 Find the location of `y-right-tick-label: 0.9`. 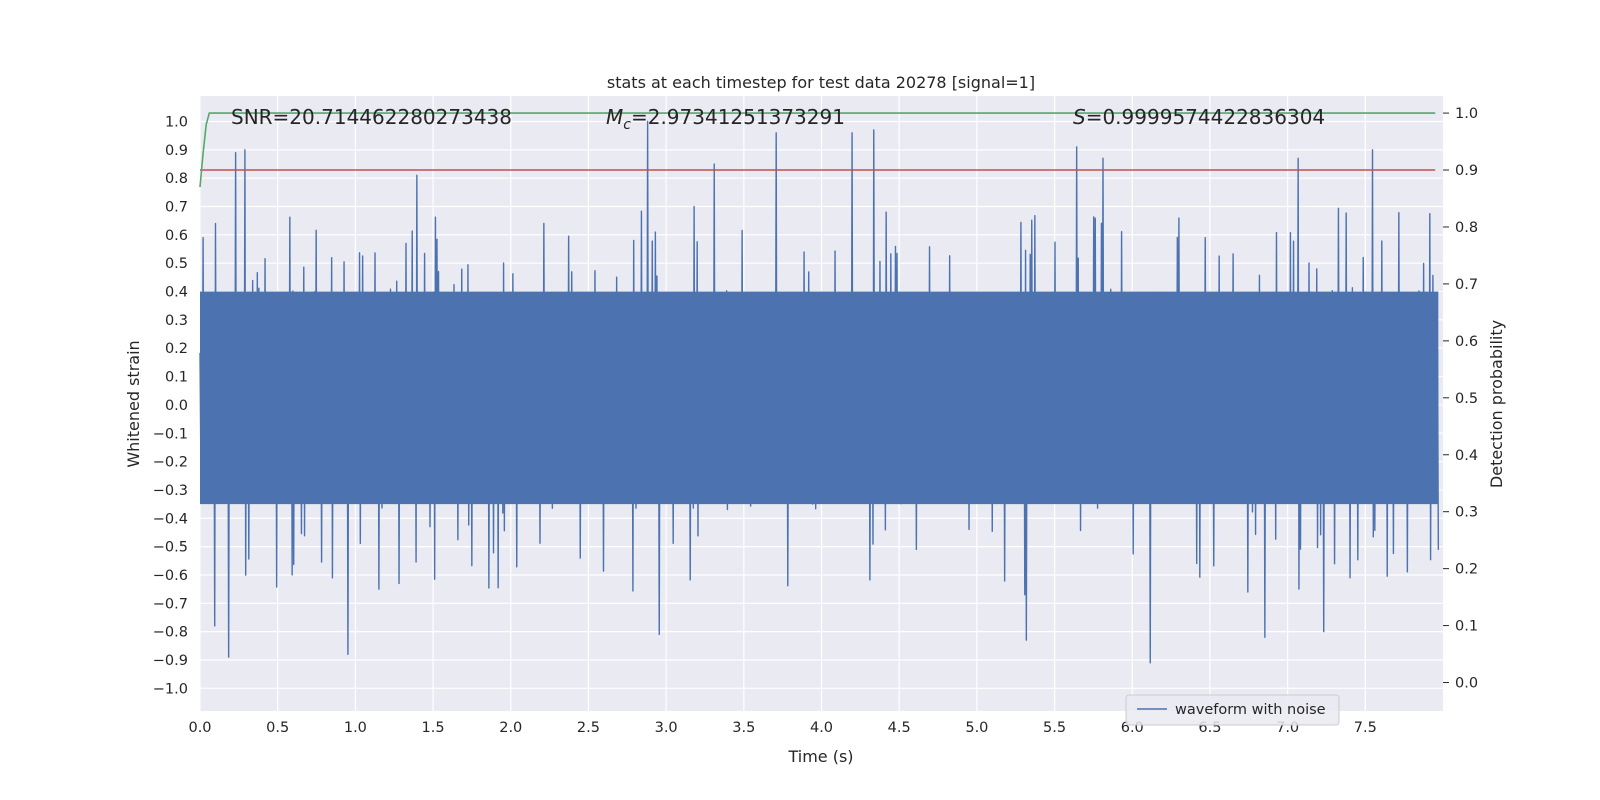

y-right-tick-label: 0.9 is located at coordinates (1466, 171).